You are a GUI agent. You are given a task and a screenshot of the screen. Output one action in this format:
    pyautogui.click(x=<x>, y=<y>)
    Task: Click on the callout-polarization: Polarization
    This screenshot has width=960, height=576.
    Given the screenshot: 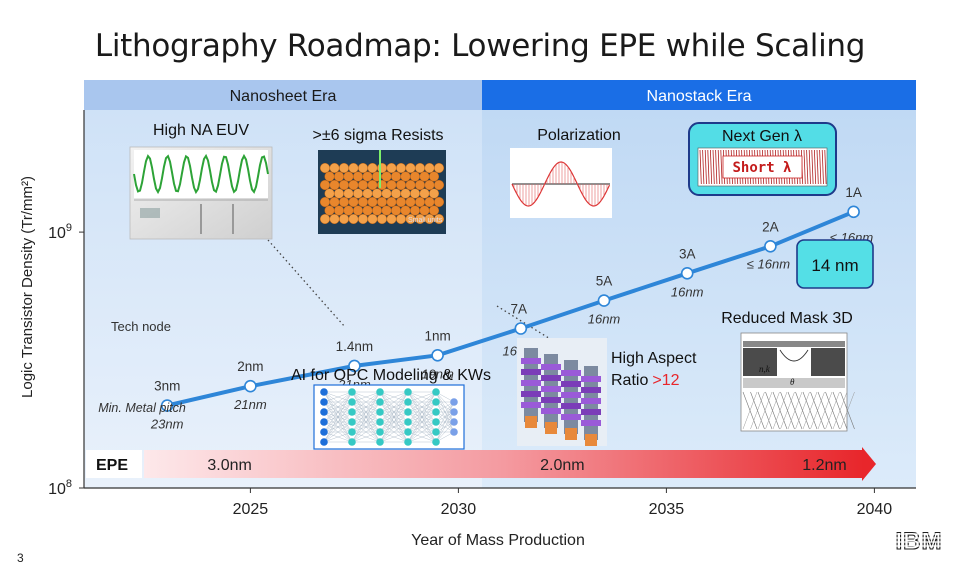 What is the action you would take?
    pyautogui.click(x=579, y=135)
    